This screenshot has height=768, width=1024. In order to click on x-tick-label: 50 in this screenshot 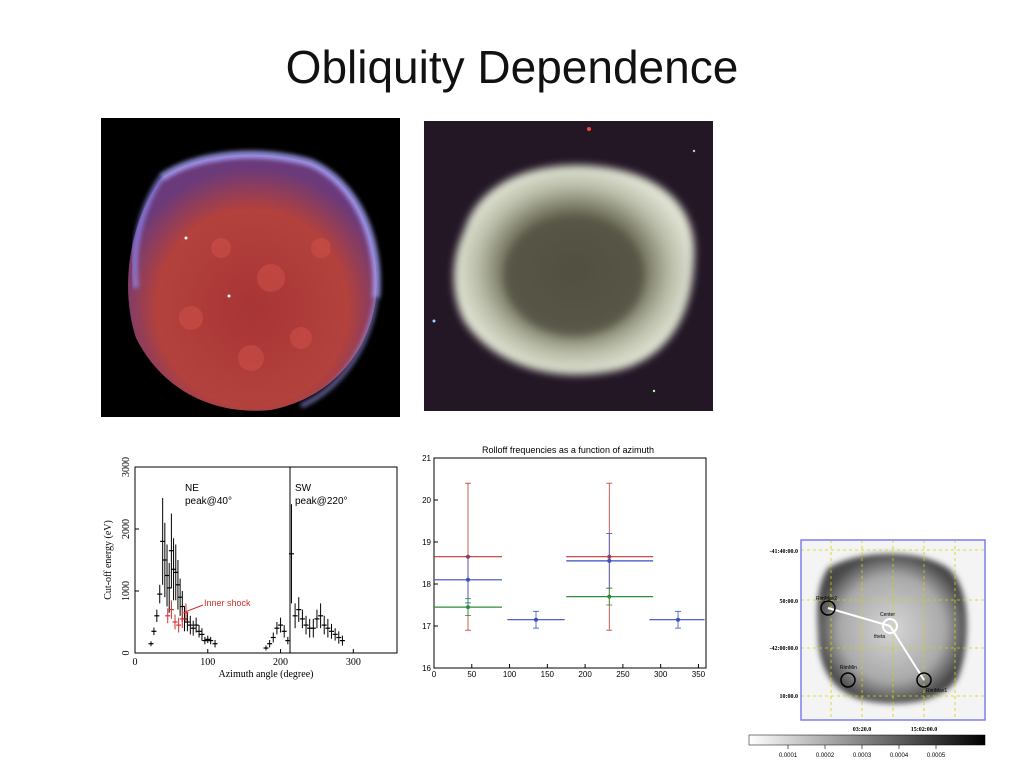, I will do `click(471, 674)`.